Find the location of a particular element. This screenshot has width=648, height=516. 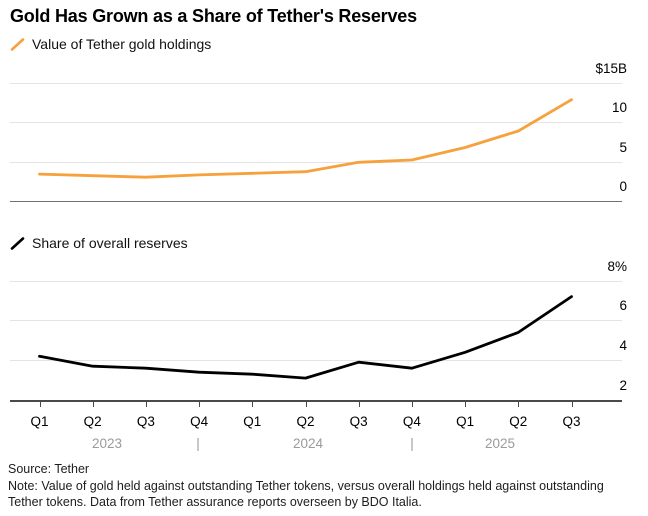

legend-share-reserves: Share of overall reserves is located at coordinates (99, 243).